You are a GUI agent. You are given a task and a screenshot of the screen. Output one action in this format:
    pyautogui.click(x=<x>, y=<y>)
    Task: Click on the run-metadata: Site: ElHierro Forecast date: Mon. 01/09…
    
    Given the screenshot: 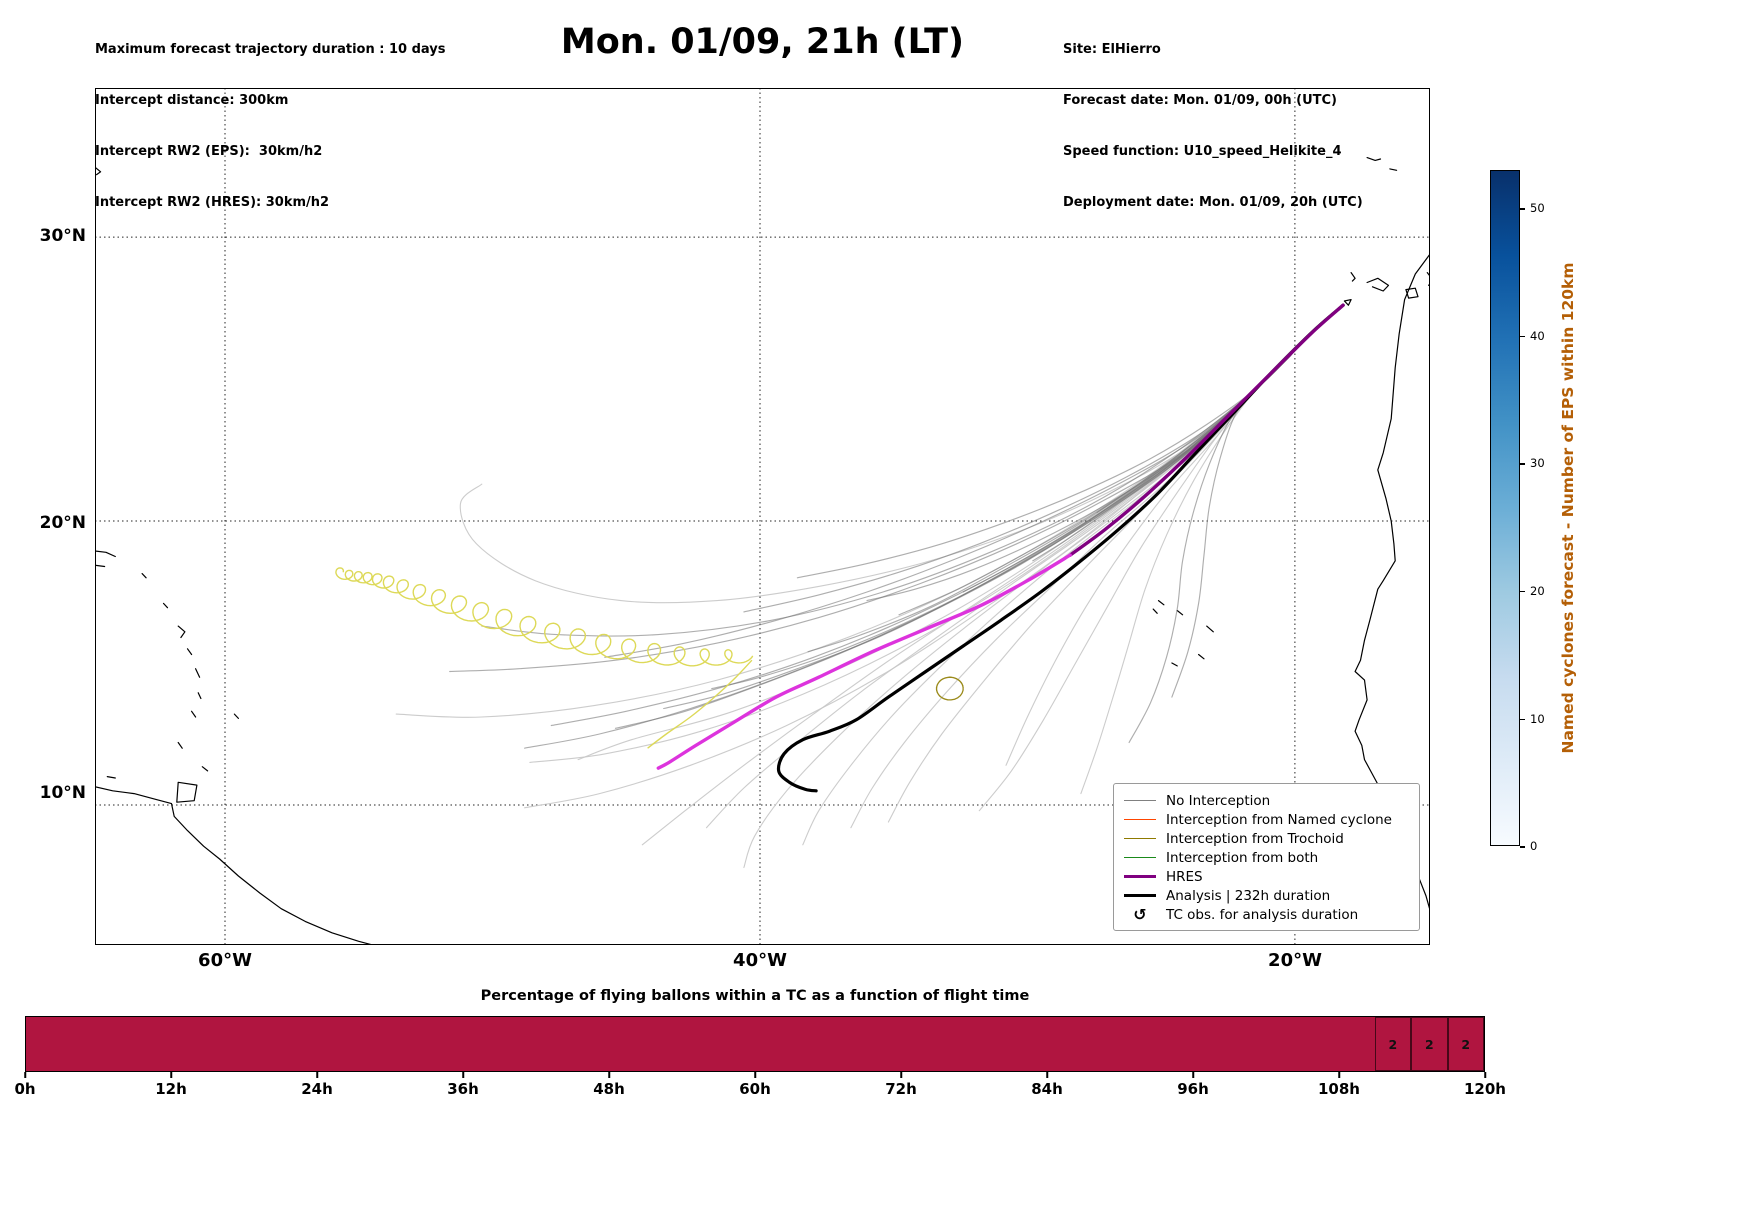 What is the action you would take?
    pyautogui.click(x=1213, y=126)
    